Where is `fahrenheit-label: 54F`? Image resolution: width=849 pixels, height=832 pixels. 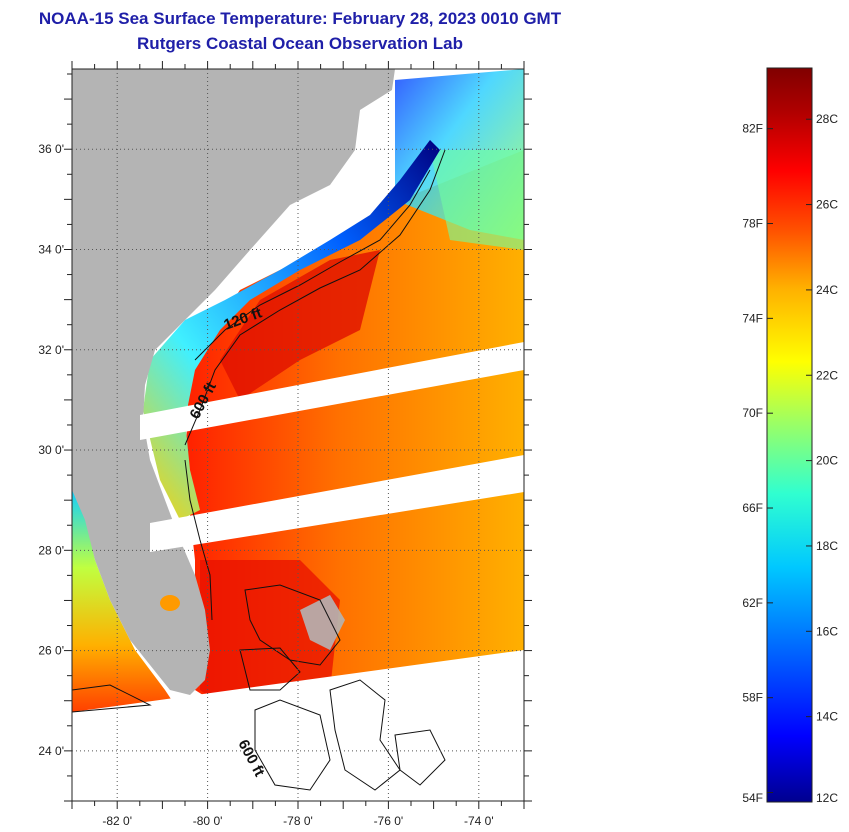 fahrenheit-label: 54F is located at coordinates (752, 798).